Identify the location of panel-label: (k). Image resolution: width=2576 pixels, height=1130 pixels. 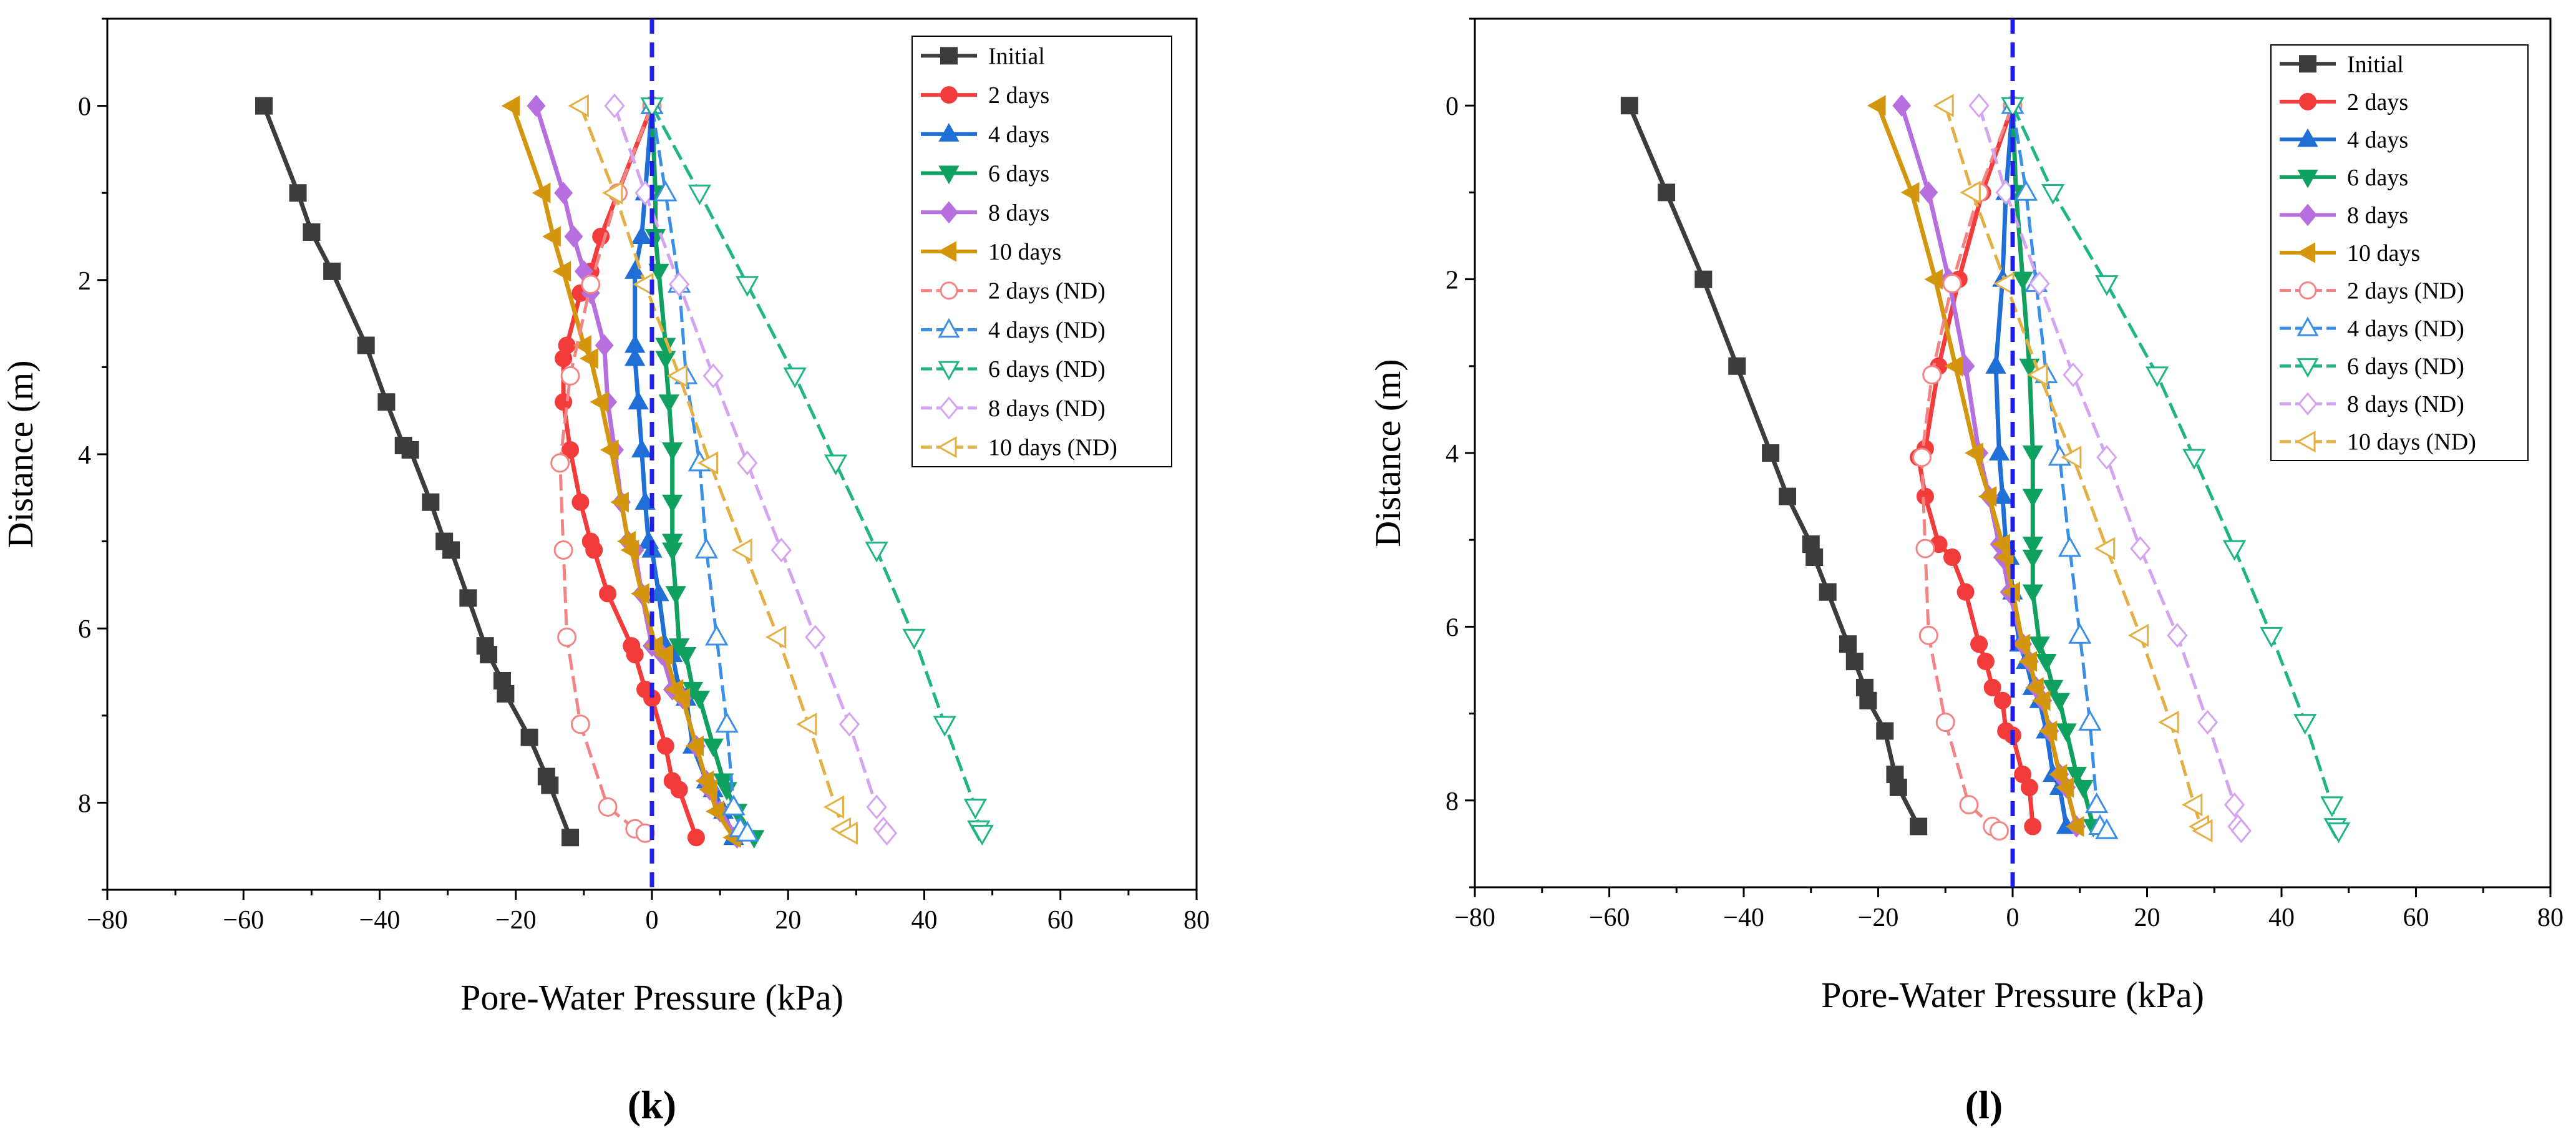
(652, 1105).